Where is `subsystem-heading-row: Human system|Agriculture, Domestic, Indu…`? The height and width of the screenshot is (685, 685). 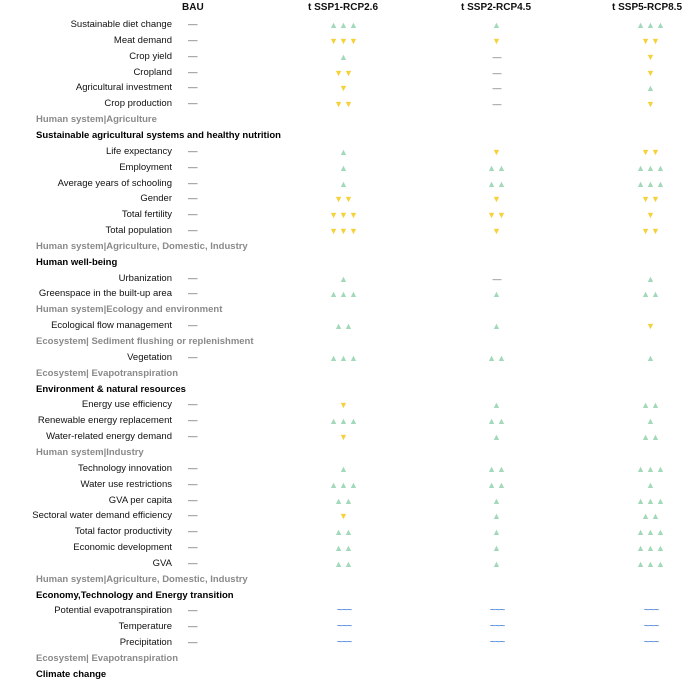
subsystem-heading-row: Human system|Agriculture, Domestic, Indu… is located at coordinates (342, 247).